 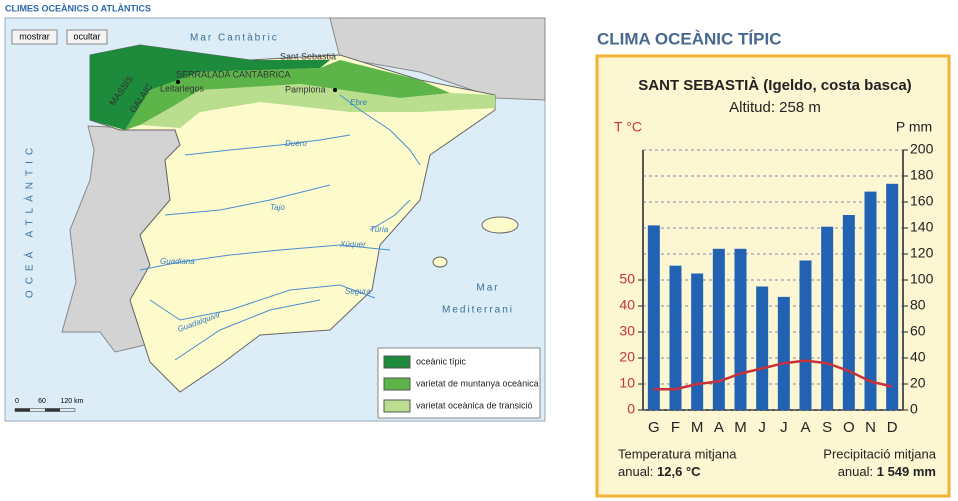 I want to click on chart-subtitle: Altitud: 258 m, so click(x=775, y=107).